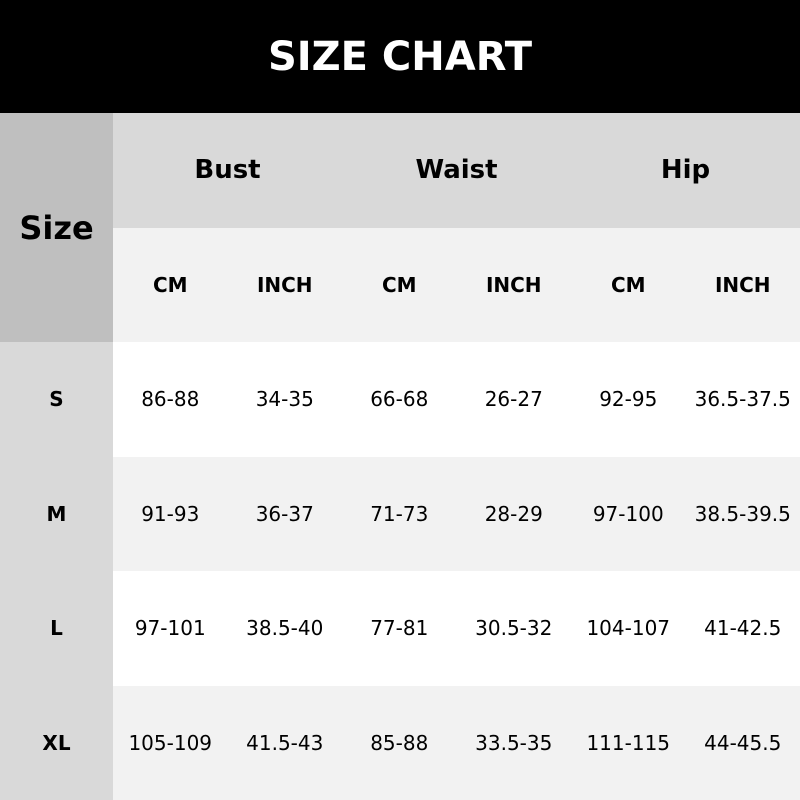 Image resolution: width=800 pixels, height=800 pixels. I want to click on size-cell: XL, so click(56, 742).